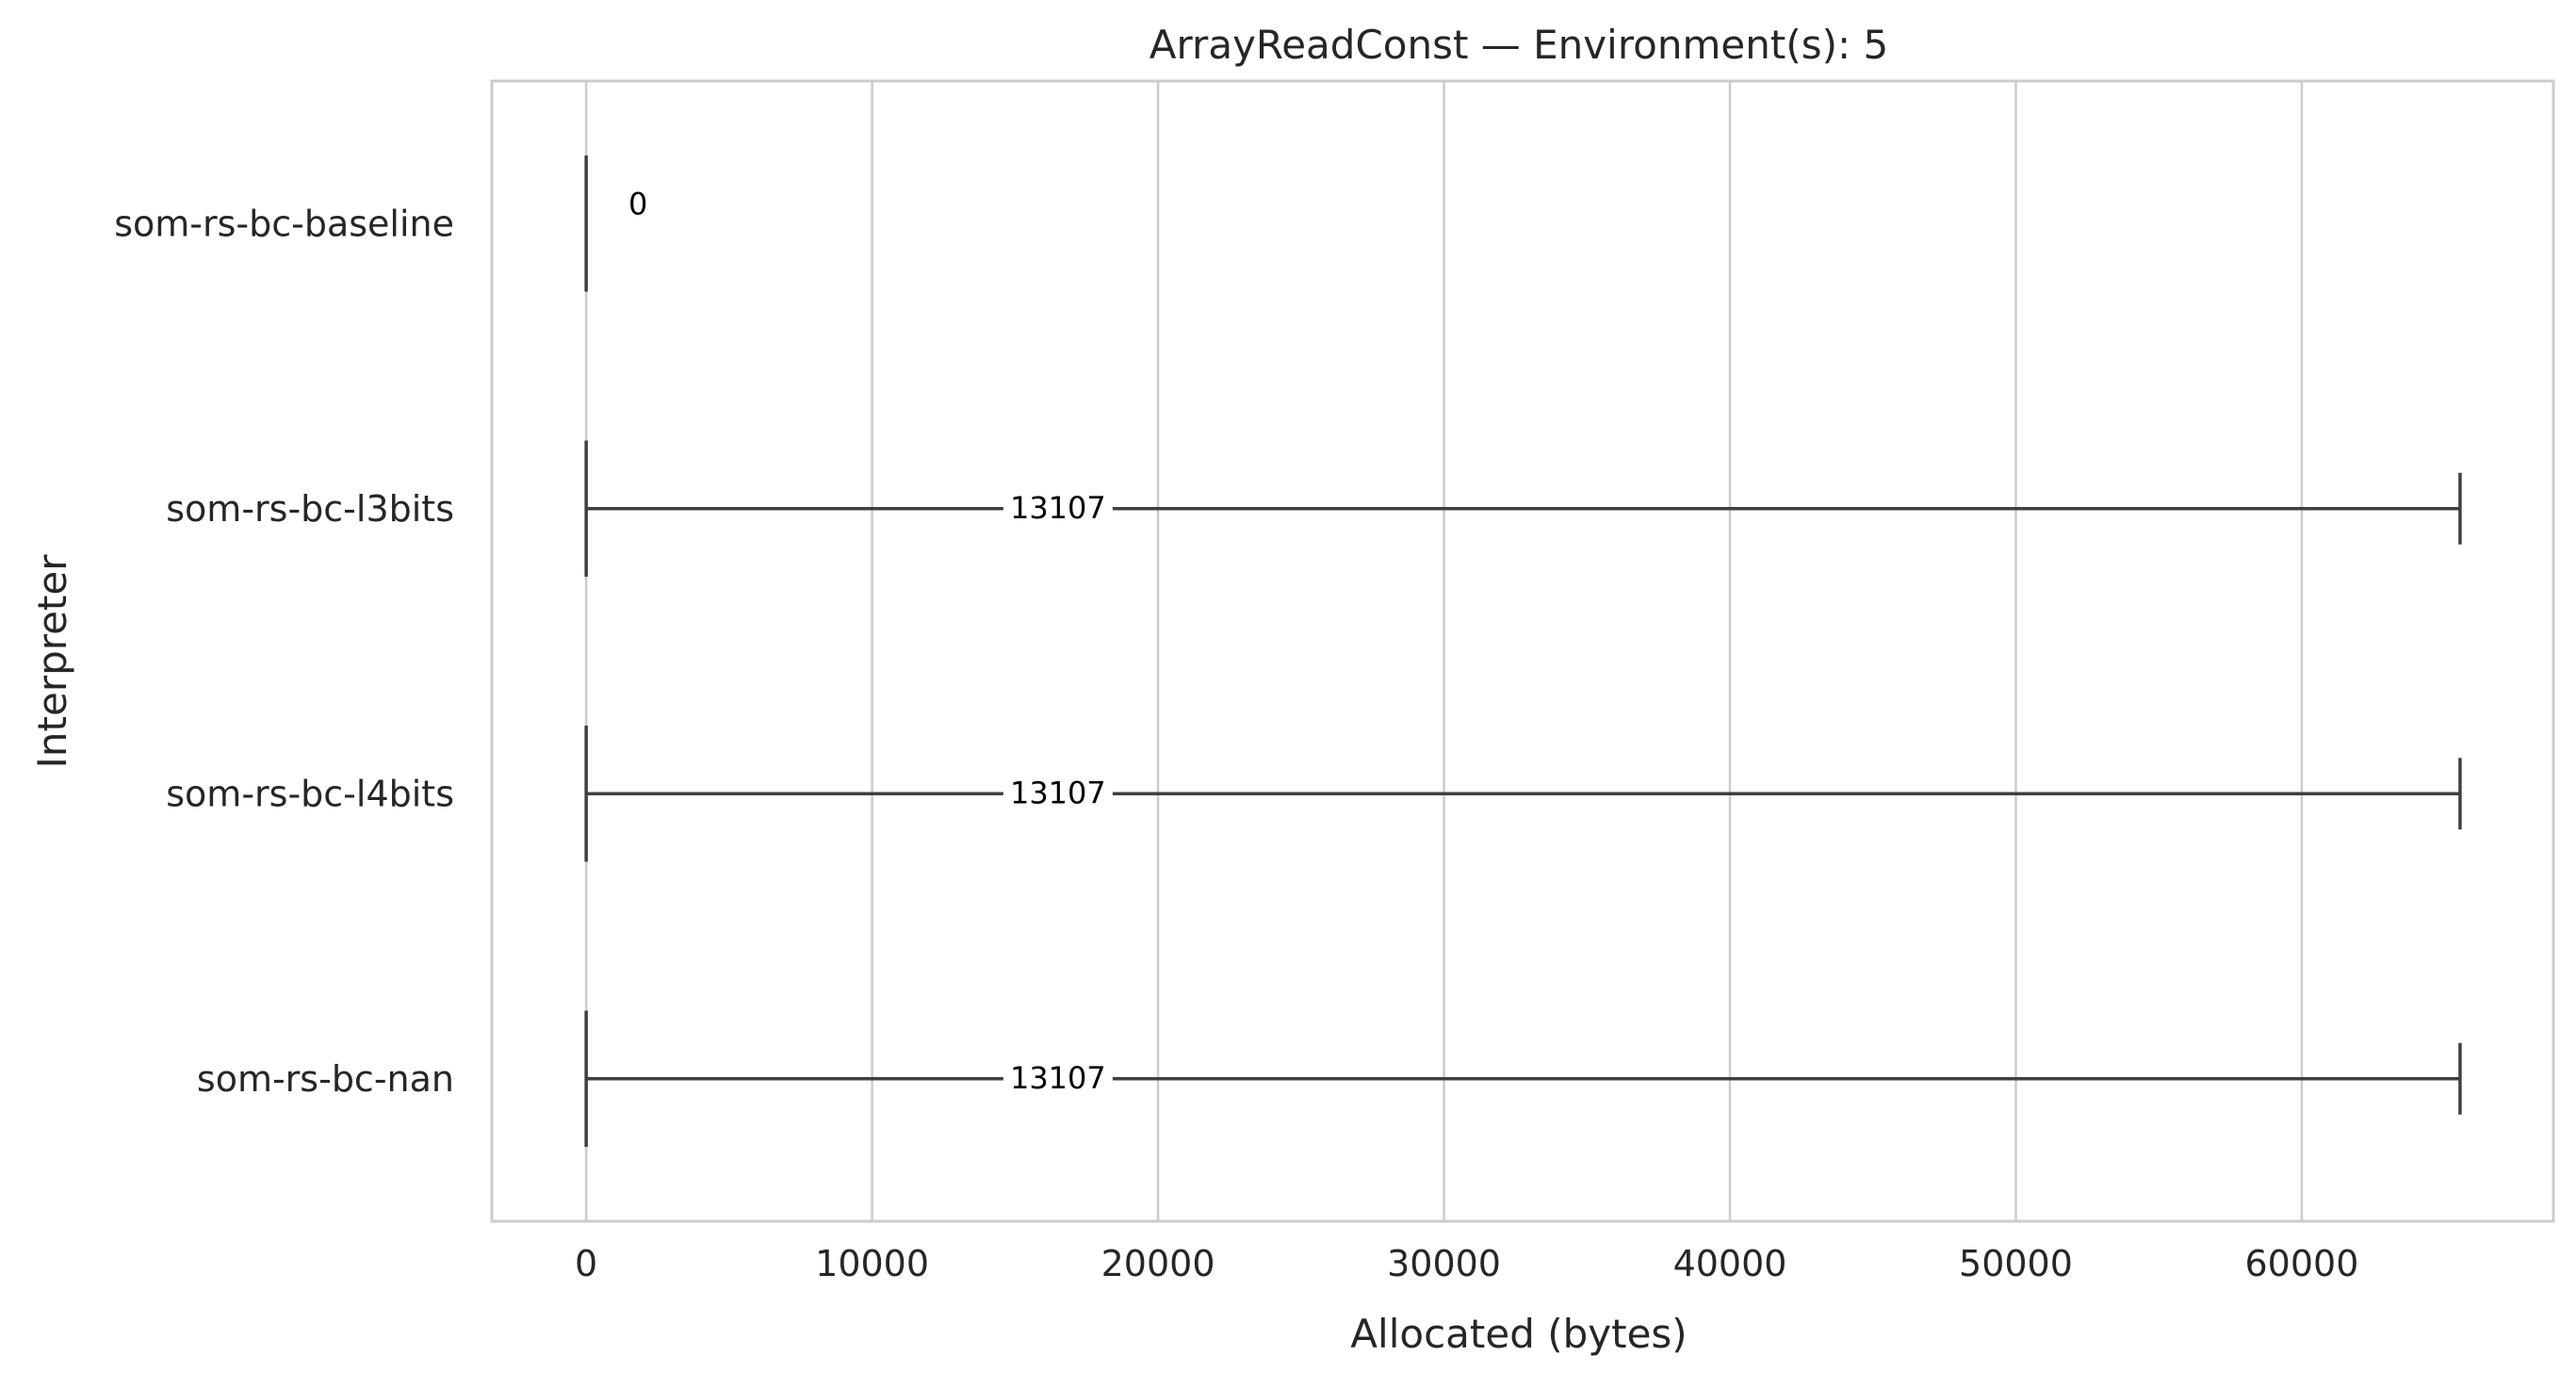  What do you see at coordinates (1518, 1334) in the screenshot?
I see `x-axis-label: Allocated (bytes)` at bounding box center [1518, 1334].